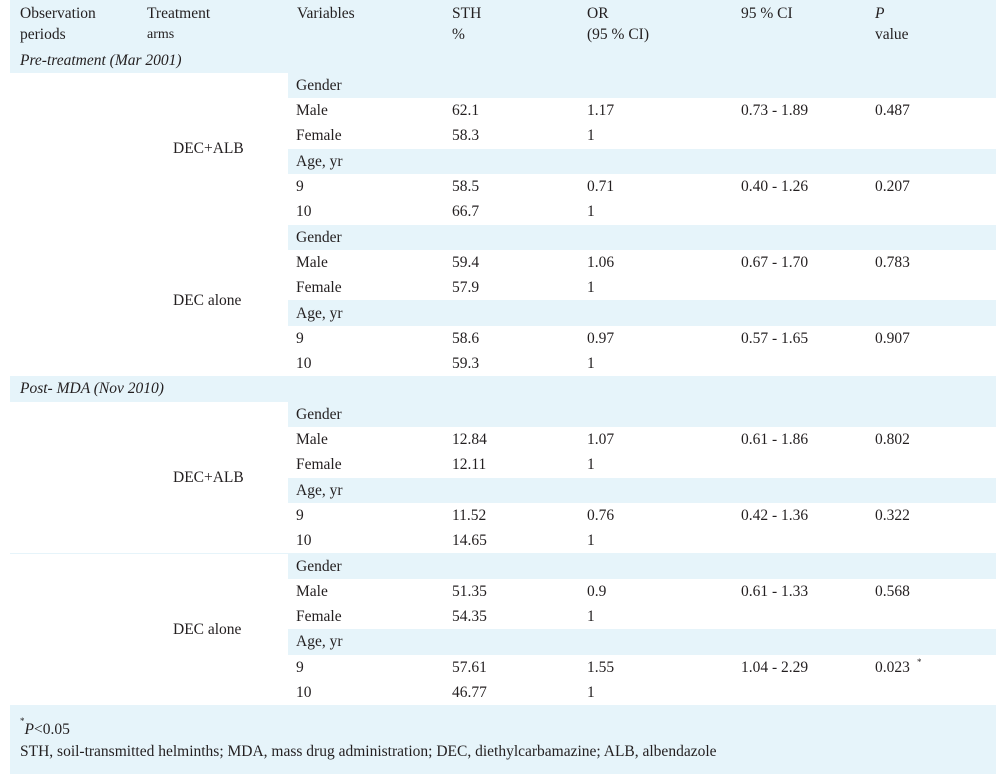 The height and width of the screenshot is (774, 1008). I want to click on table-row: 10 14.65 1, so click(504, 540).